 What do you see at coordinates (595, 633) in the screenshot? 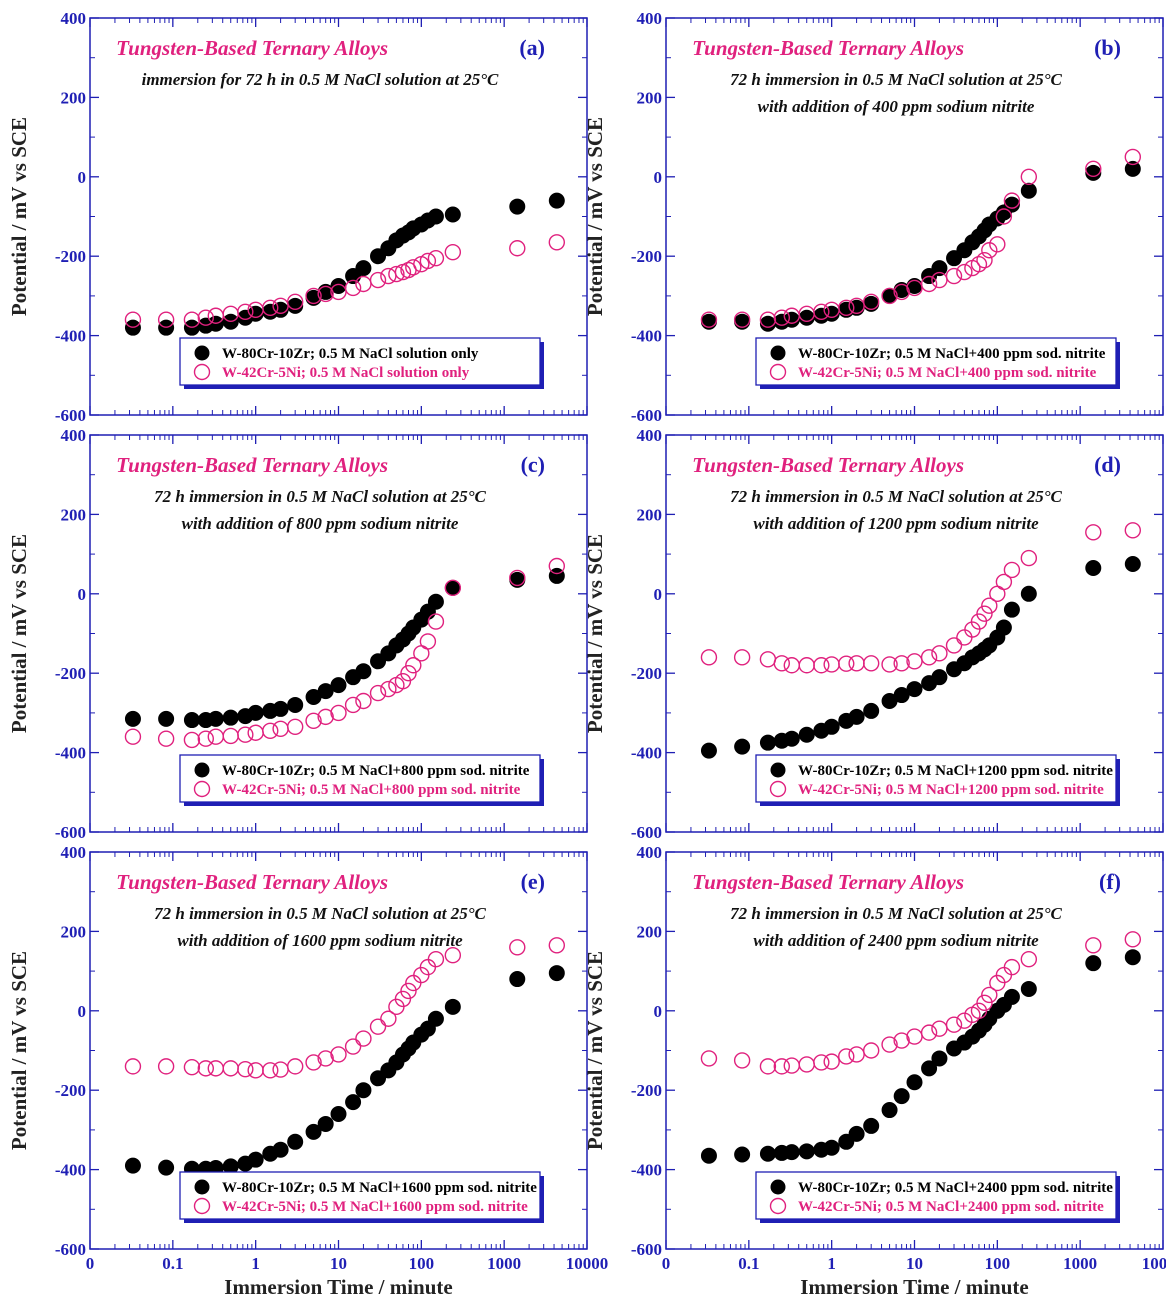
I see `y-axis-title: Potential / mV vs SCE` at bounding box center [595, 633].